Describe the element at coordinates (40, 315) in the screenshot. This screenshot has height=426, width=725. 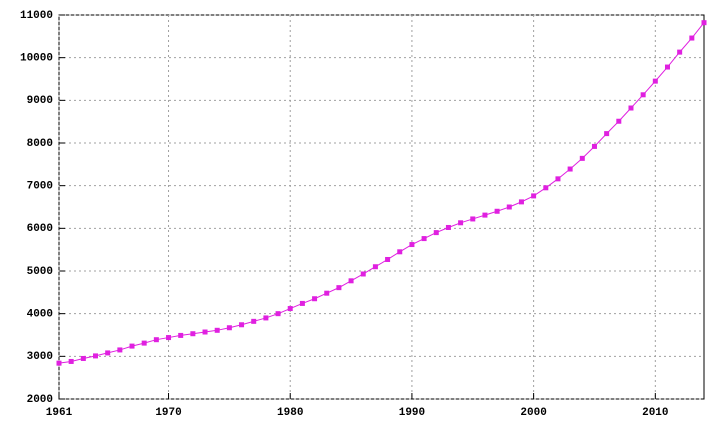
I see `y-tick-label: 4000` at that location.